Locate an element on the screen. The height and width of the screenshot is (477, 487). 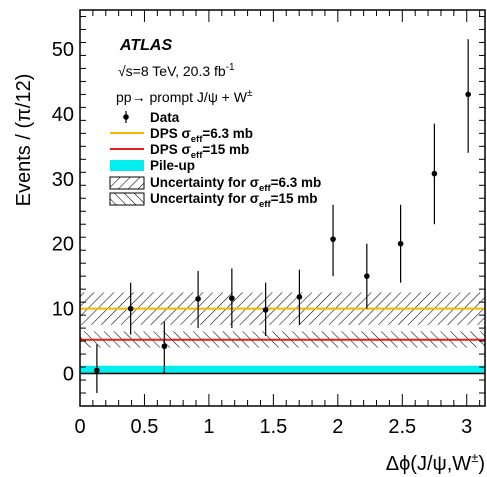
legend-pileup: Pile-up is located at coordinates (152, 165).